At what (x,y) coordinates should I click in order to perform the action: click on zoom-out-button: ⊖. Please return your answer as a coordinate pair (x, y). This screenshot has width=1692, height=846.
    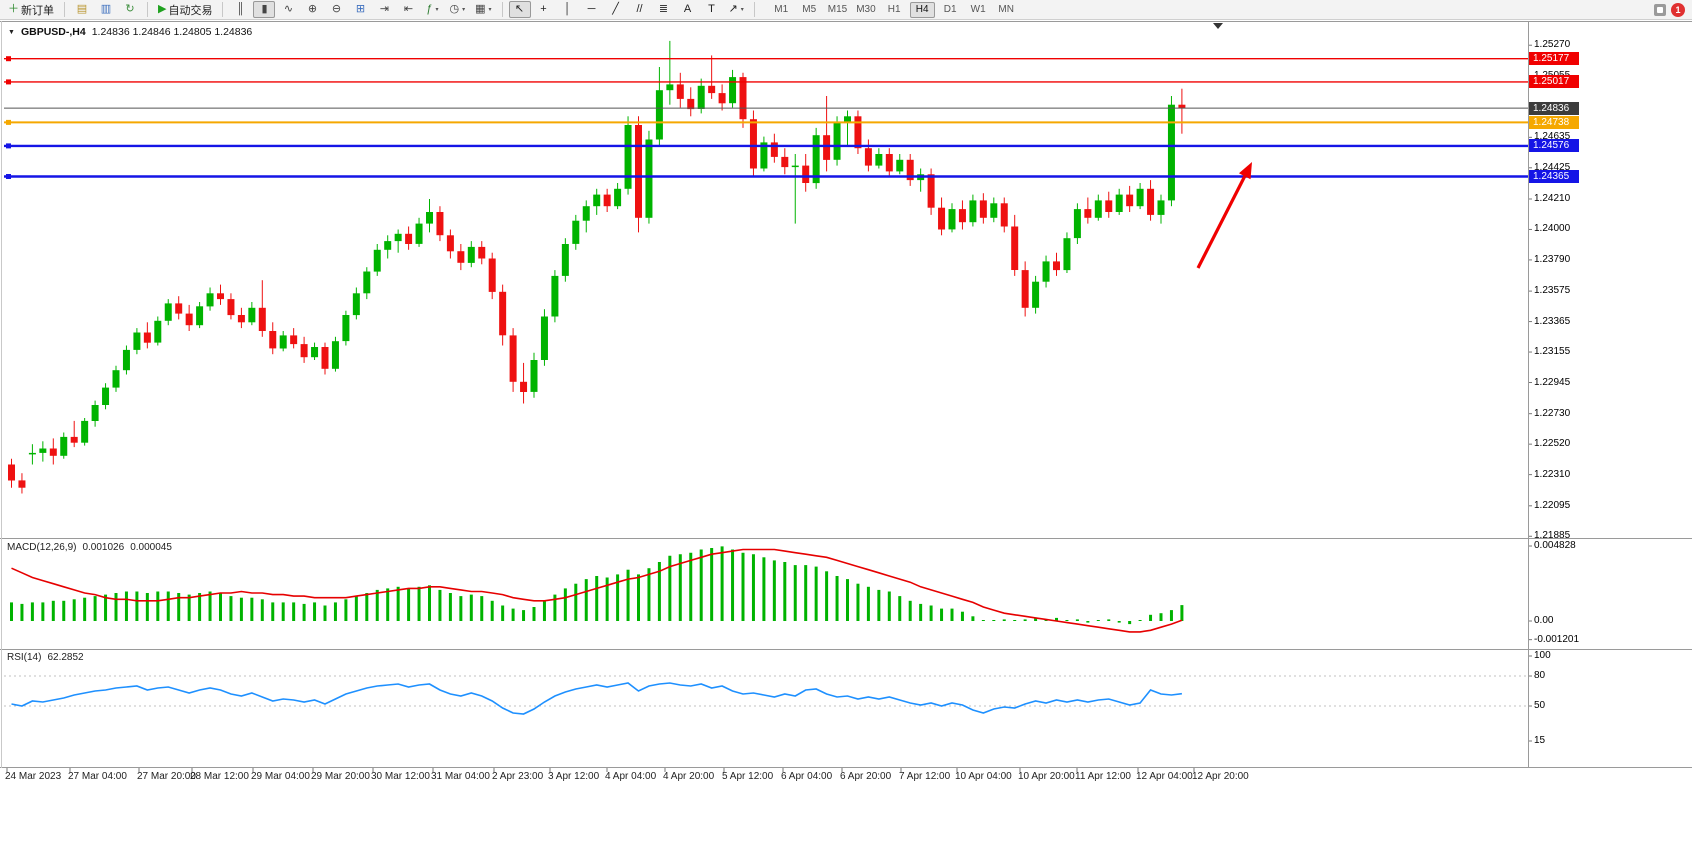
    Looking at the image, I should click on (336, 9).